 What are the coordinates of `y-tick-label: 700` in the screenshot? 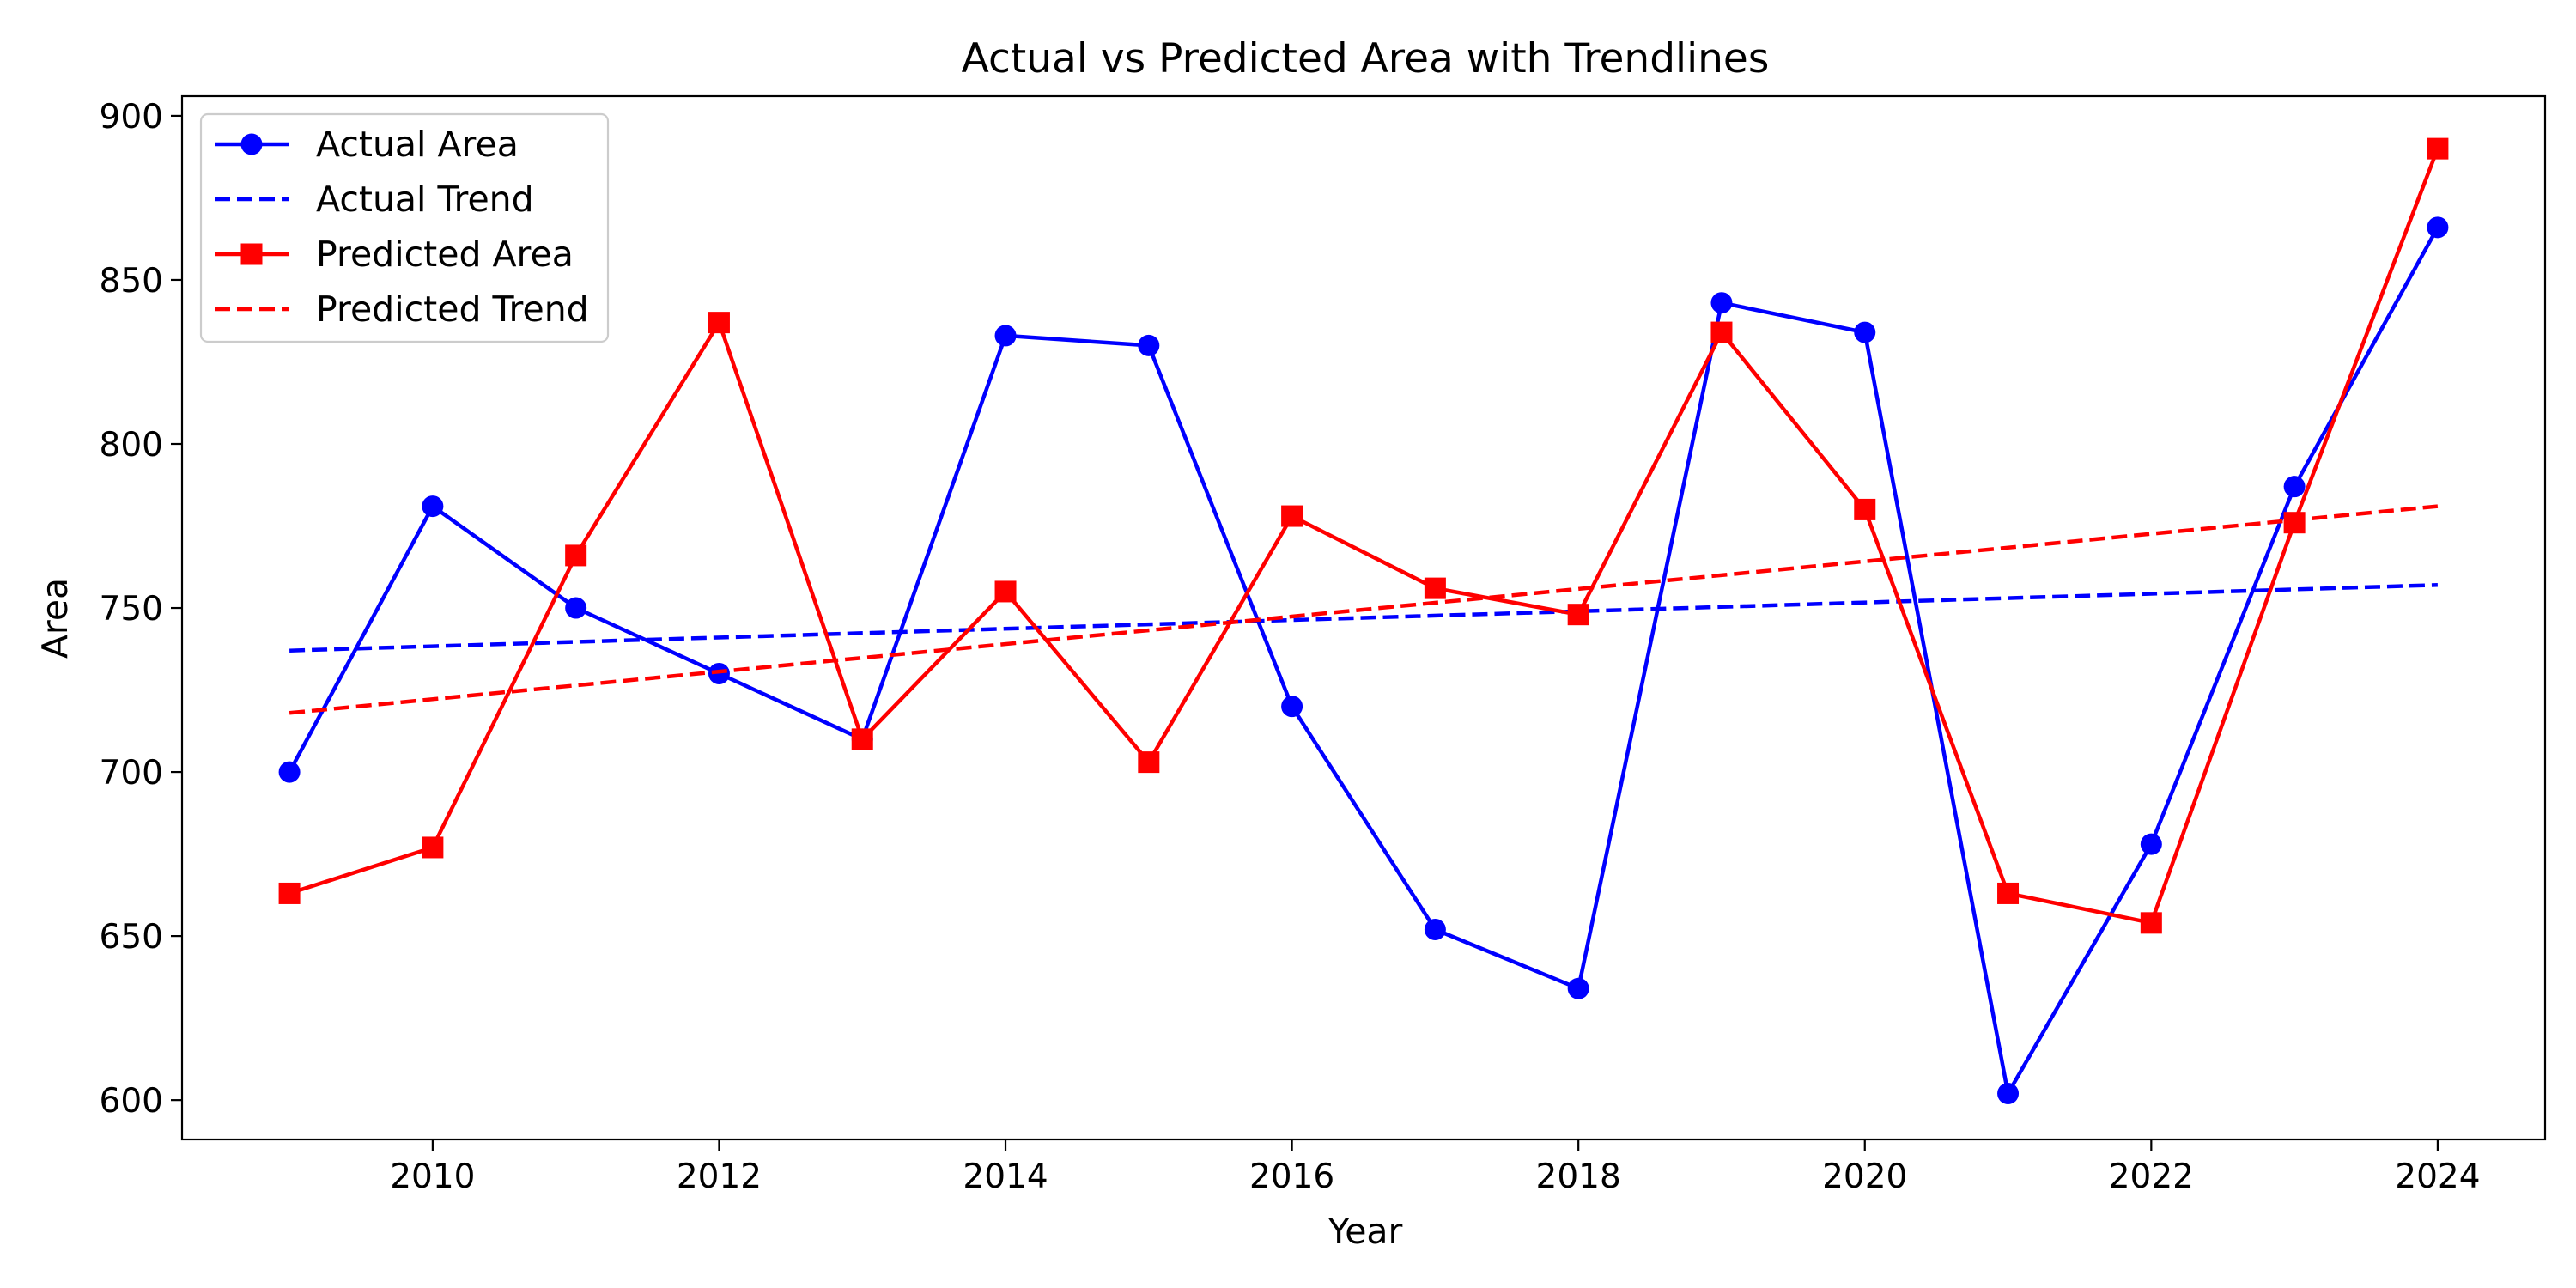 It's located at (132, 773).